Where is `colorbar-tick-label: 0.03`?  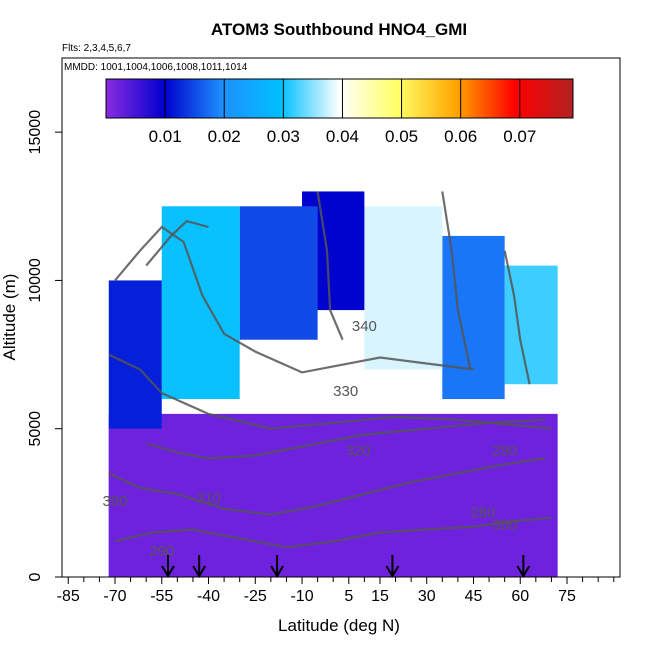 colorbar-tick-label: 0.03 is located at coordinates (283, 136).